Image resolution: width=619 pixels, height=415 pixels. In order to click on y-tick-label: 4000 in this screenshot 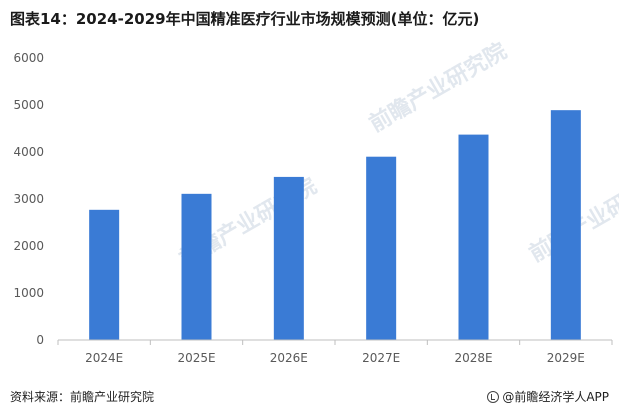, I will do `click(28, 152)`.